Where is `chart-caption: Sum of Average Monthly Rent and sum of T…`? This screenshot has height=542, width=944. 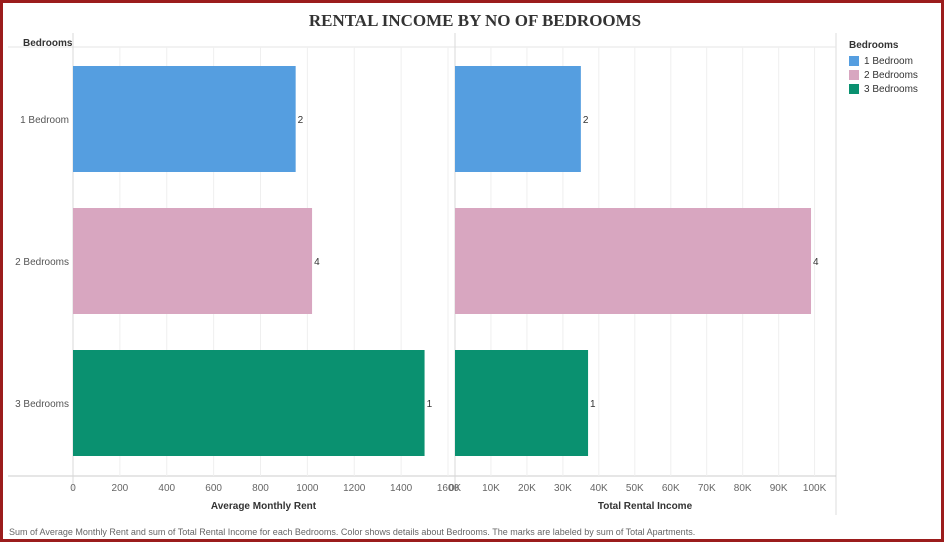
chart-caption: Sum of Average Monthly Rent and sum of T… is located at coordinates (352, 532).